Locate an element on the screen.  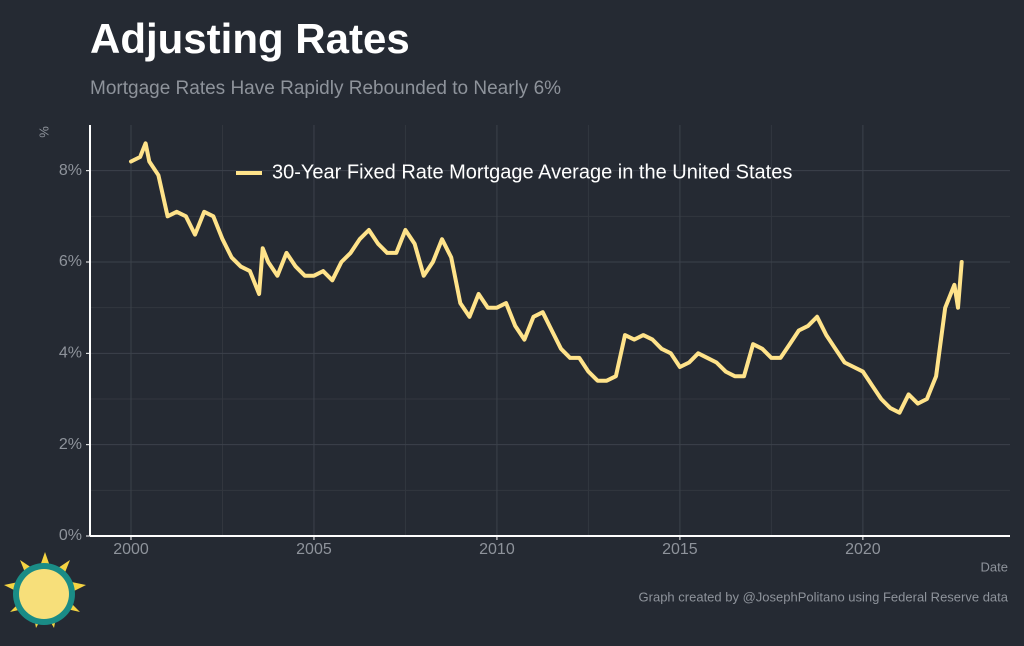
x-tick-label: 2000 is located at coordinates (131, 549).